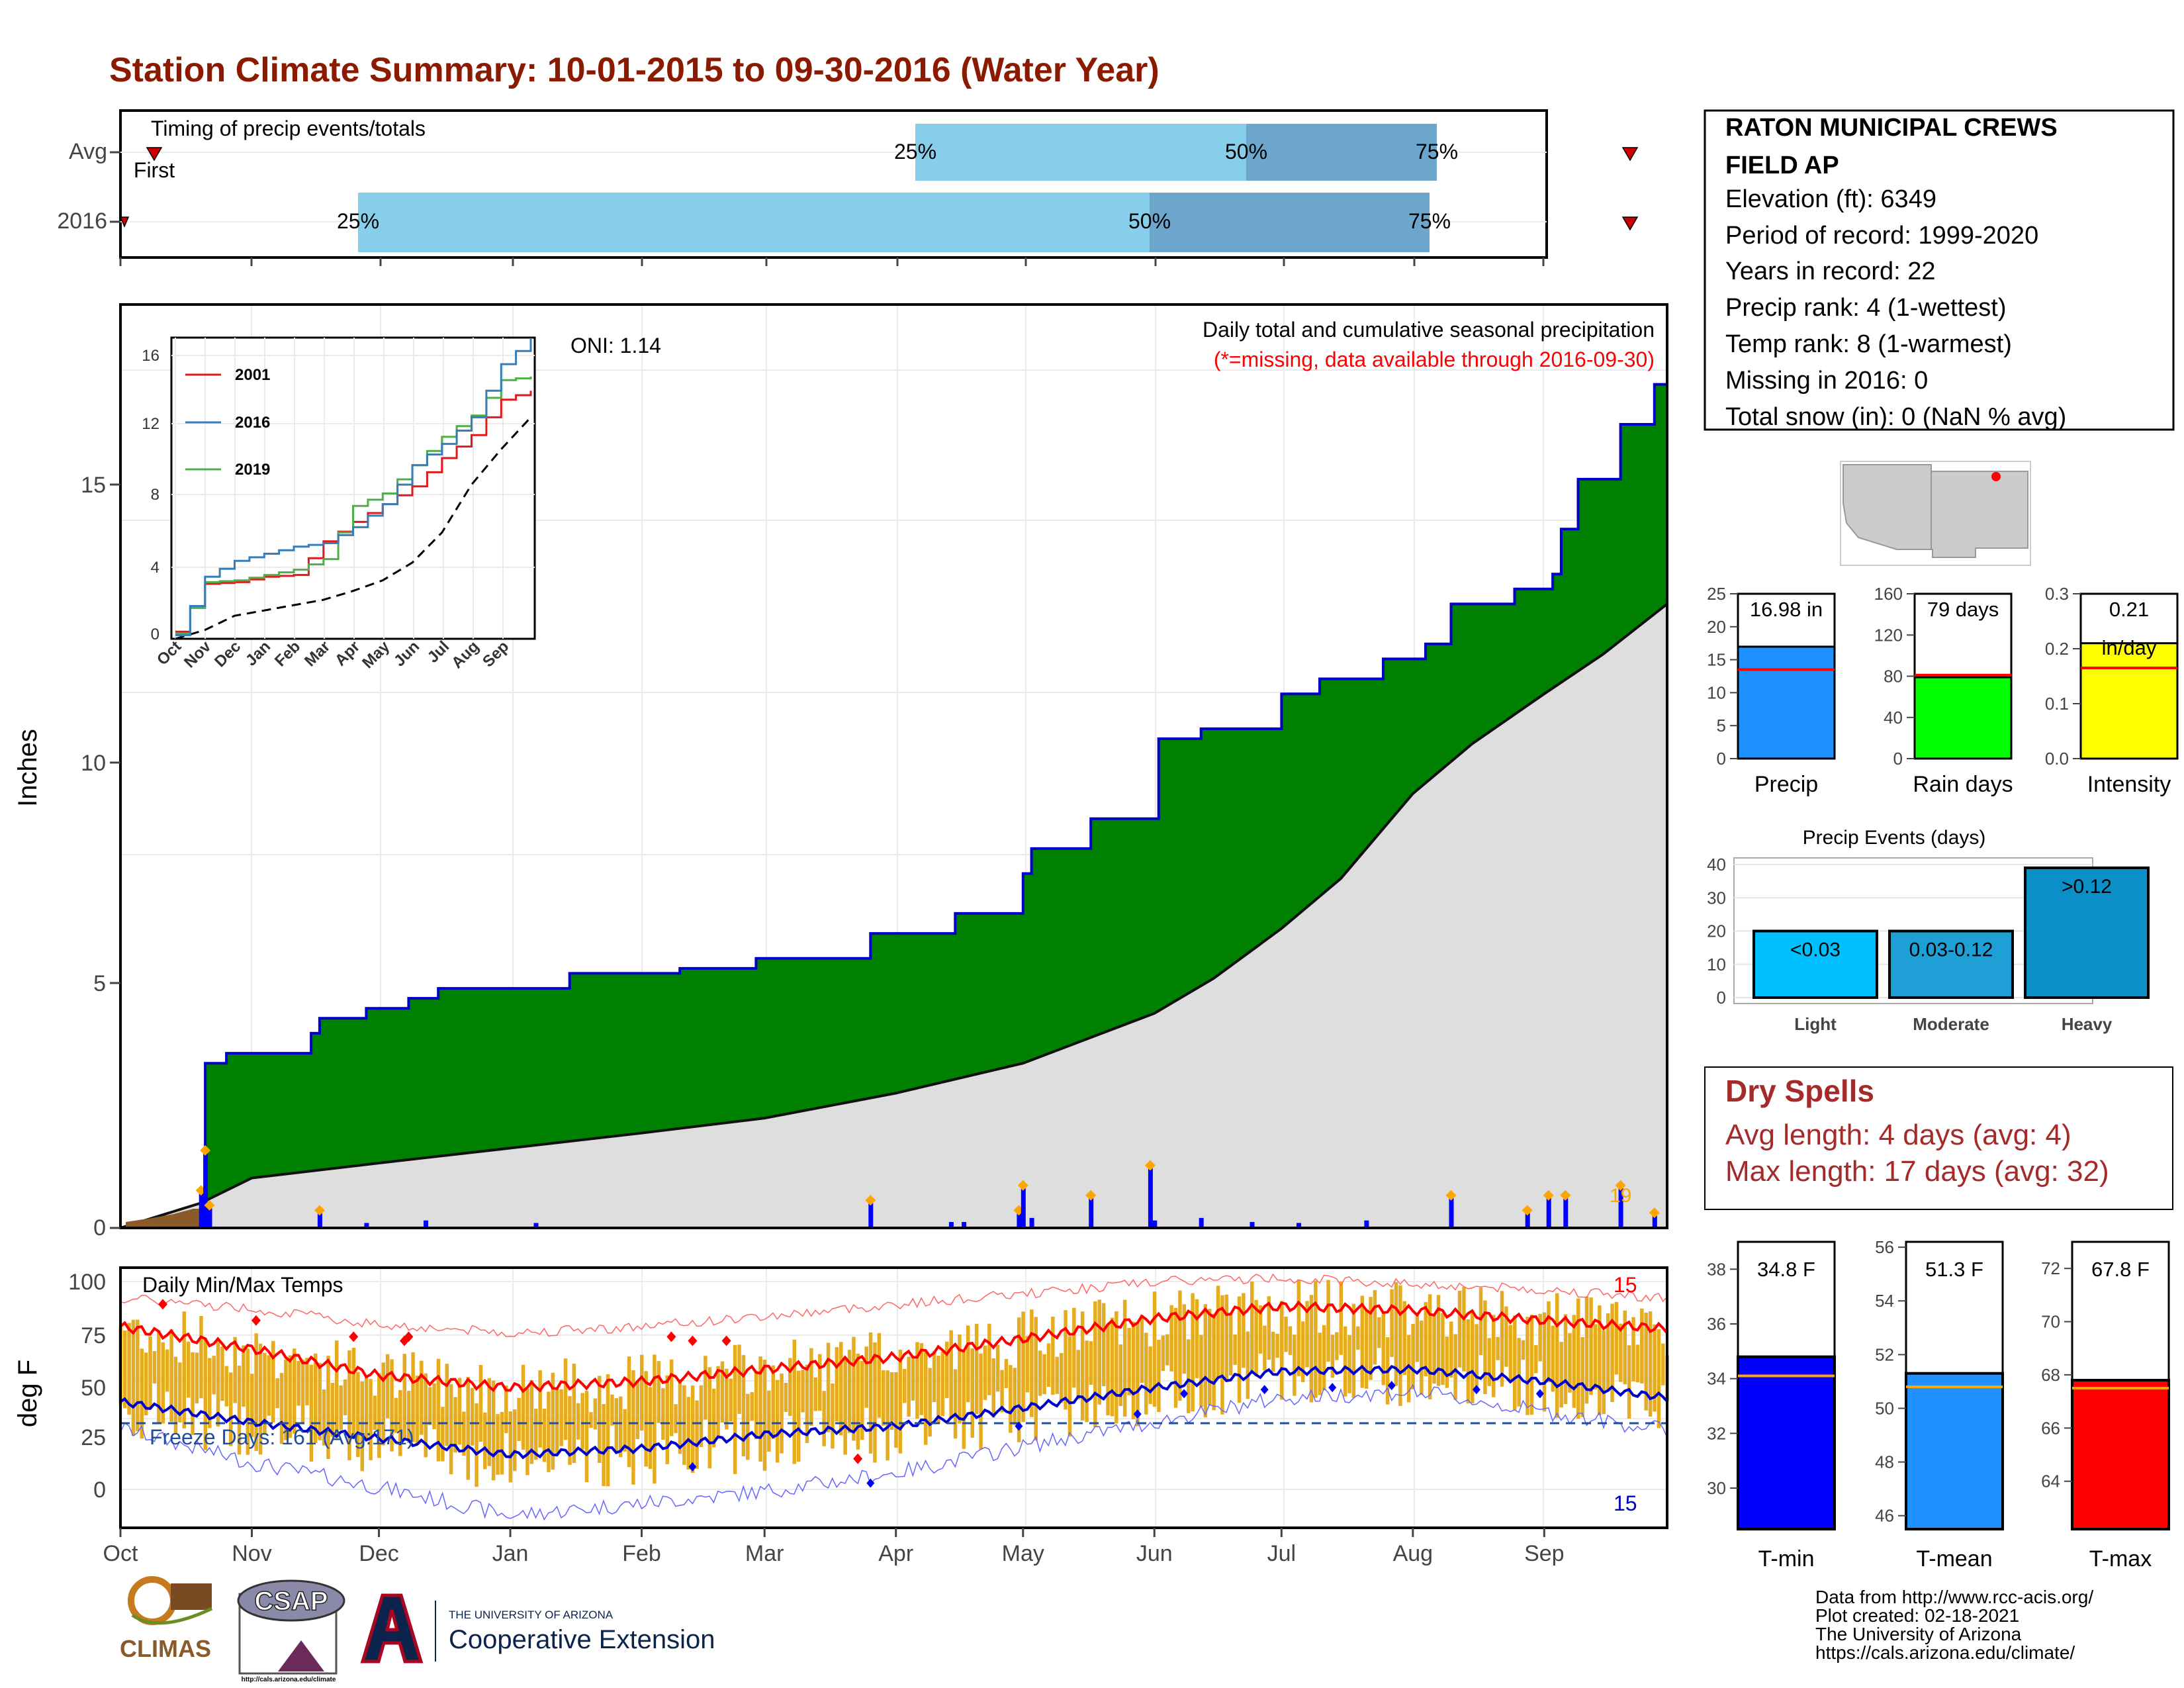 Image resolution: width=2184 pixels, height=1688 pixels. Describe the element at coordinates (88, 151) in the screenshot. I see `timing-row-avg-label: Avg` at that location.